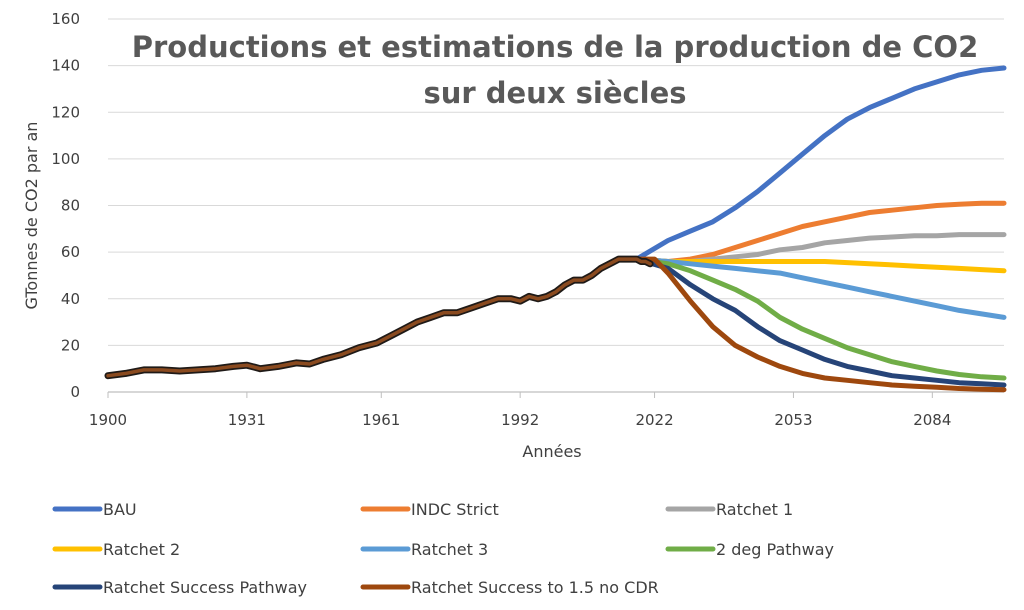 This screenshot has width=1024, height=610. I want to click on y-tick-label-140: 140, so click(65, 66).